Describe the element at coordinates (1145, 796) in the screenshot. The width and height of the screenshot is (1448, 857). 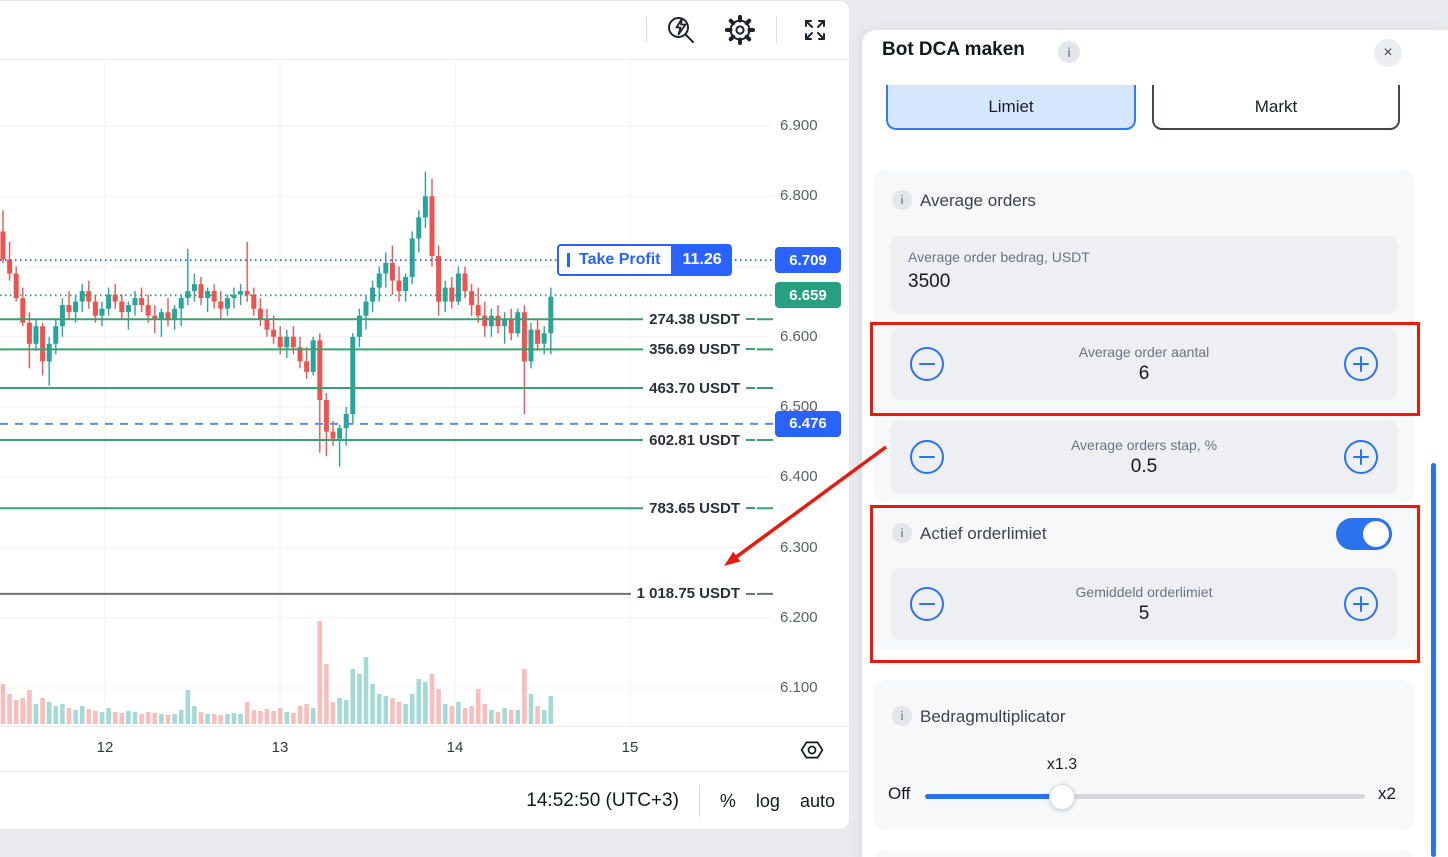
I see `multiplier-slider-track` at that location.